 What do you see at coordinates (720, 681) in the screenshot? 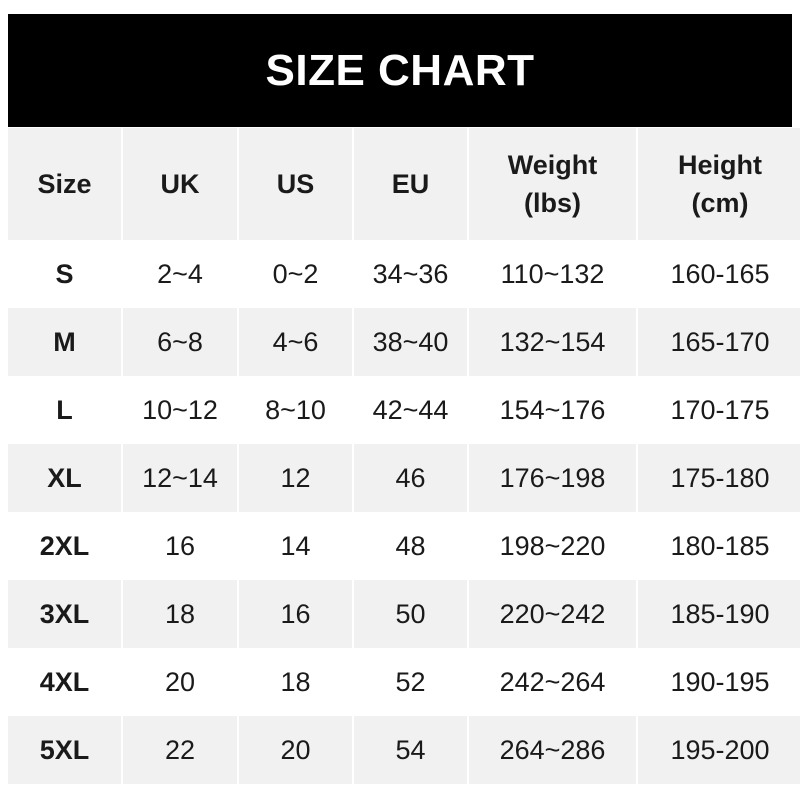
I see `value-cell: 190-195` at bounding box center [720, 681].